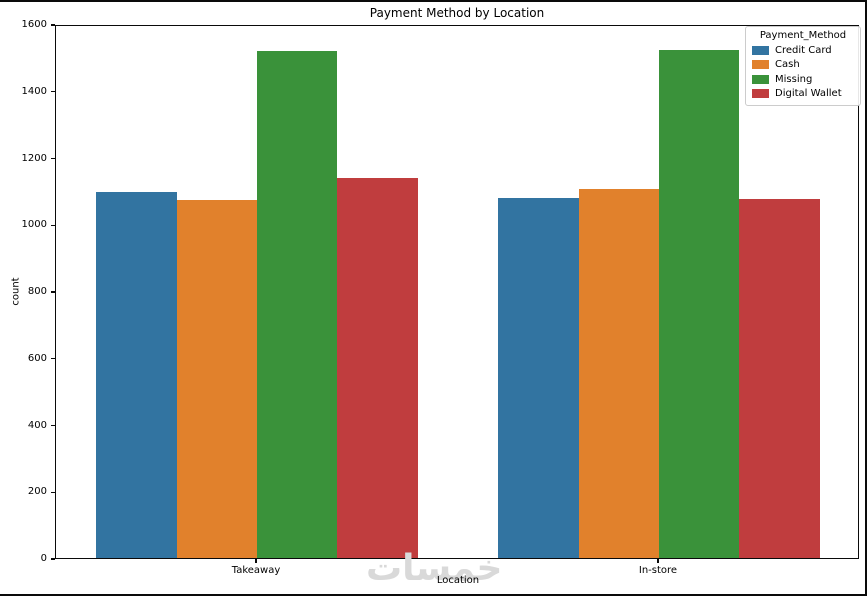 This screenshot has width=867, height=596. Describe the element at coordinates (699, 303) in the screenshot. I see `bar-in-store-missing` at that location.